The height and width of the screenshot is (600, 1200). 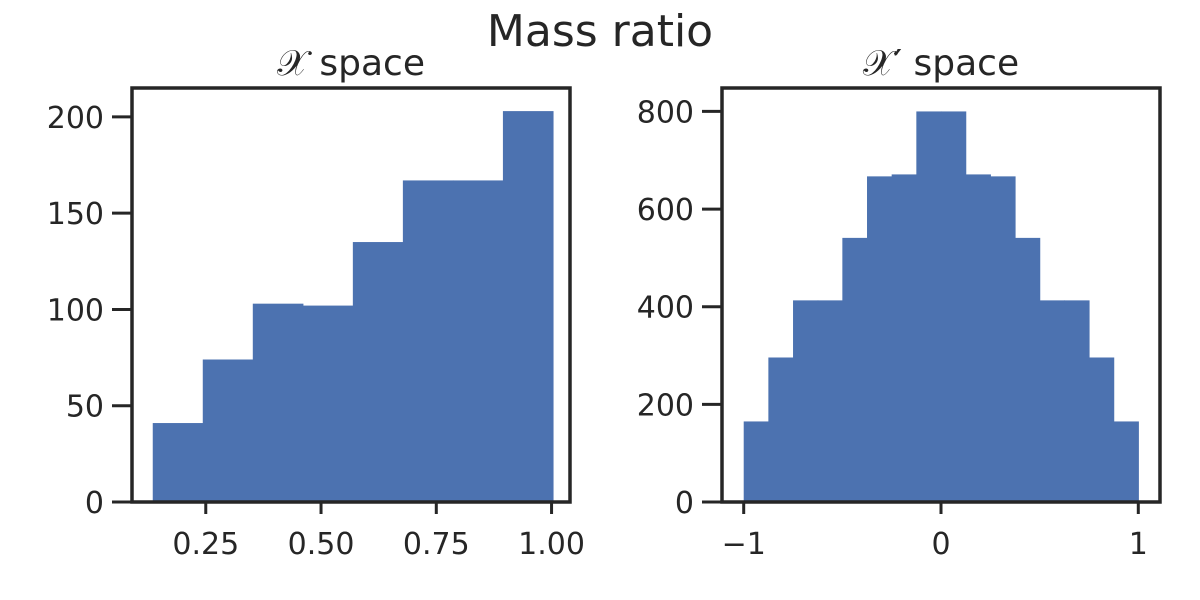 I want to click on y-tick-label: 600, so click(x=665, y=210).